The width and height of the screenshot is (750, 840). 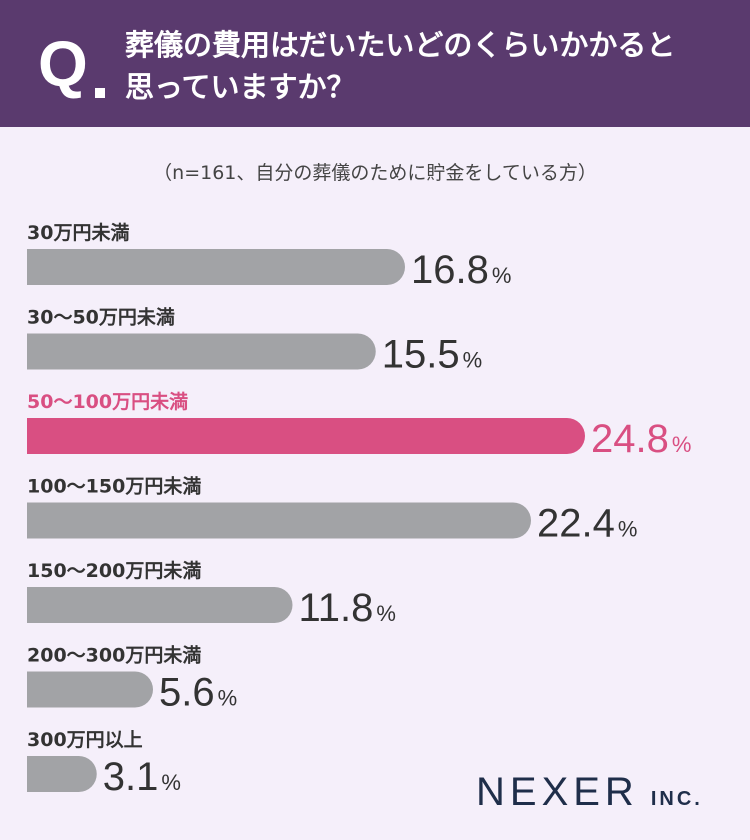 What do you see at coordinates (400, 45) in the screenshot?
I see `question-line-1: 葬儀の費用はだいたいどのくらいかかると` at bounding box center [400, 45].